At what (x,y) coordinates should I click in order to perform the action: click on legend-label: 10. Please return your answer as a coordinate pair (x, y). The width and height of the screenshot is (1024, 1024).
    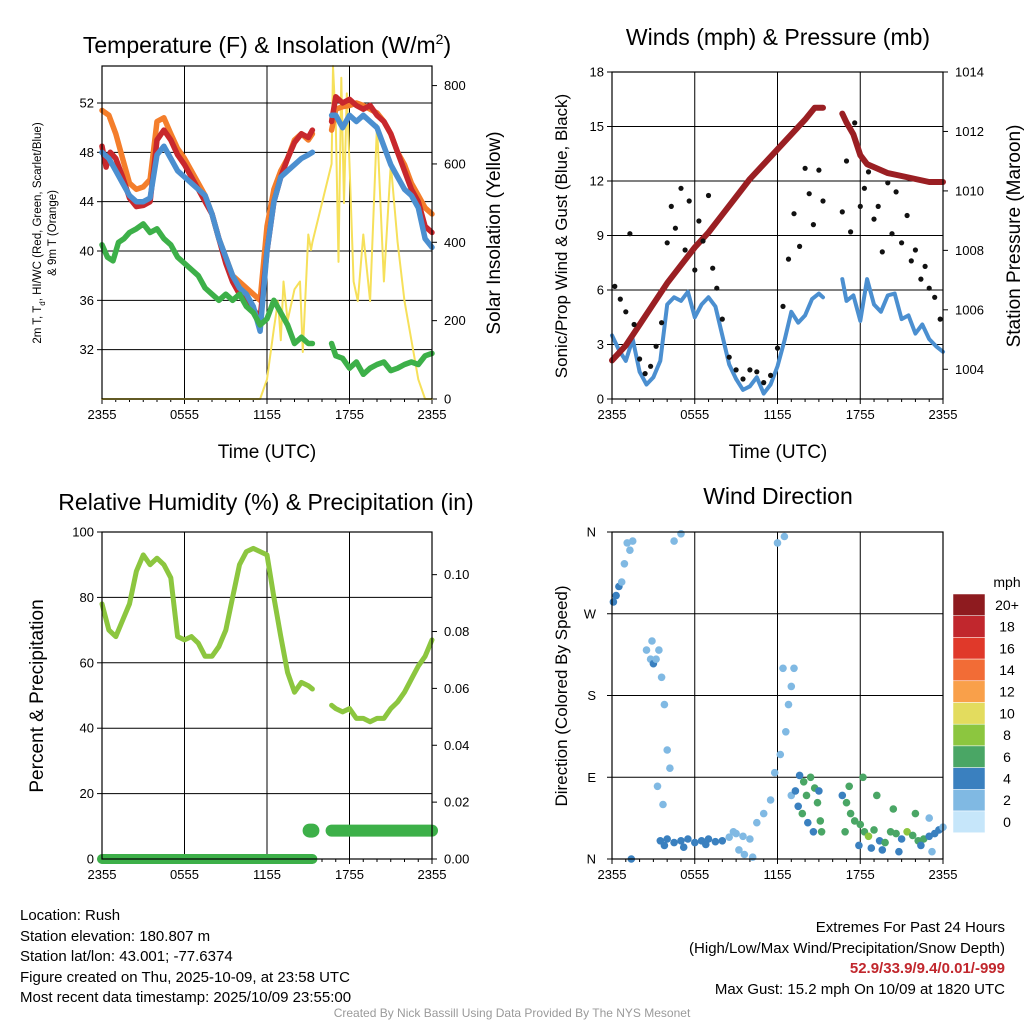
    Looking at the image, I should click on (1007, 713).